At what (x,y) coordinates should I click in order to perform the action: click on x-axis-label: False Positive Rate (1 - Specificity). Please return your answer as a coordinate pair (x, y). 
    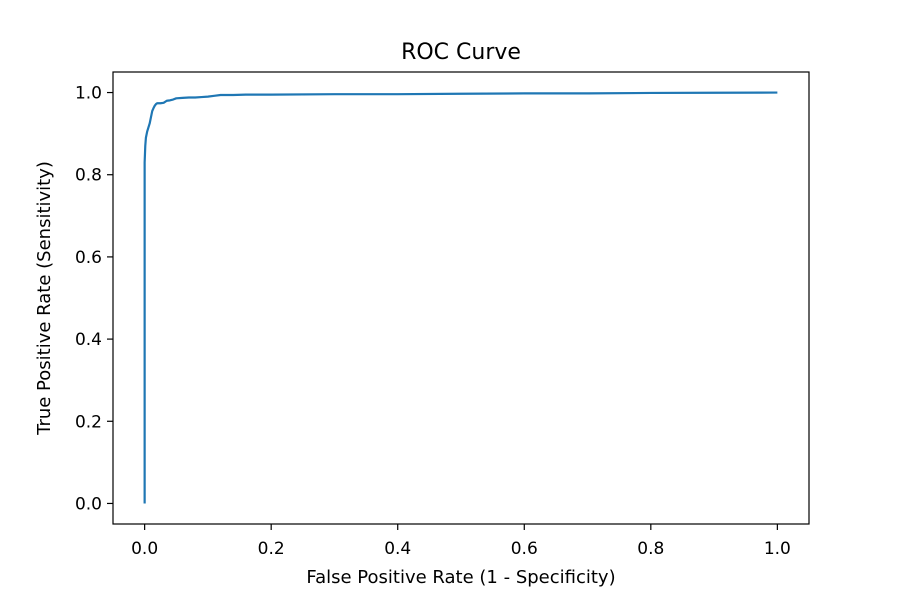
    Looking at the image, I should click on (460, 577).